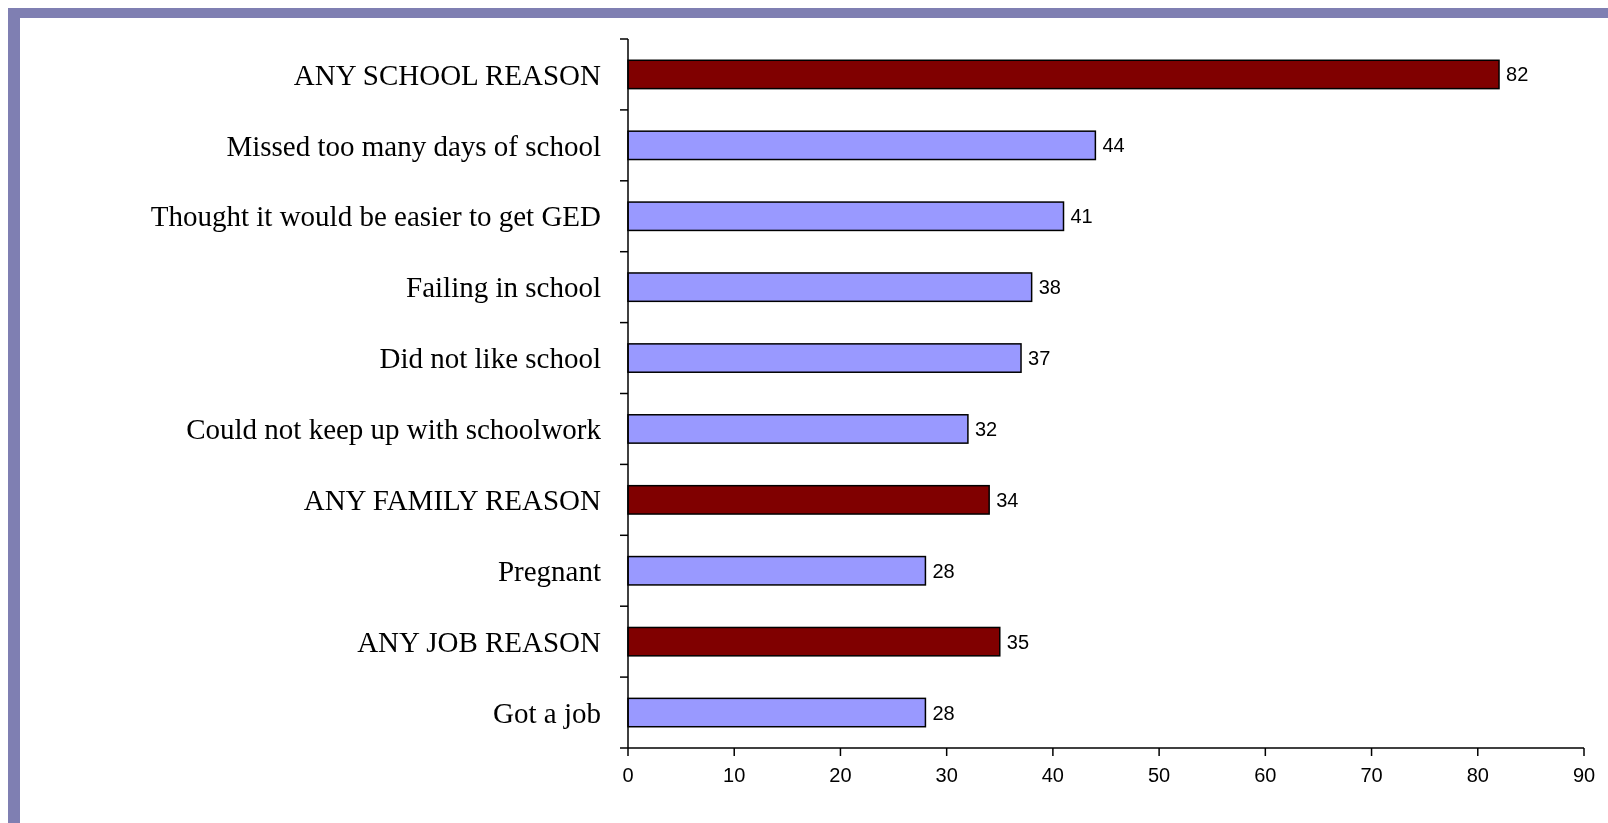  What do you see at coordinates (1081, 216) in the screenshot?
I see `data-label: 41` at bounding box center [1081, 216].